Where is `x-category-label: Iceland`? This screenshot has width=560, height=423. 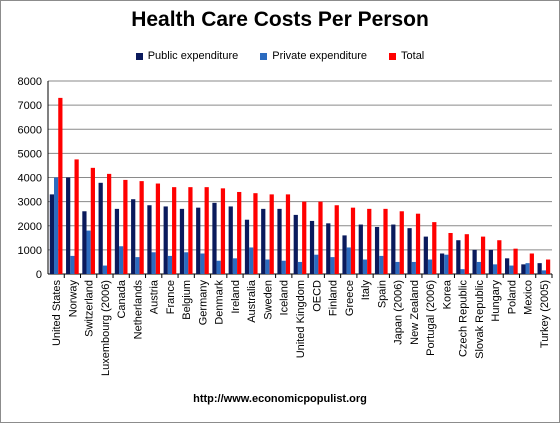
x-category-label: Iceland is located at coordinates (285, 297).